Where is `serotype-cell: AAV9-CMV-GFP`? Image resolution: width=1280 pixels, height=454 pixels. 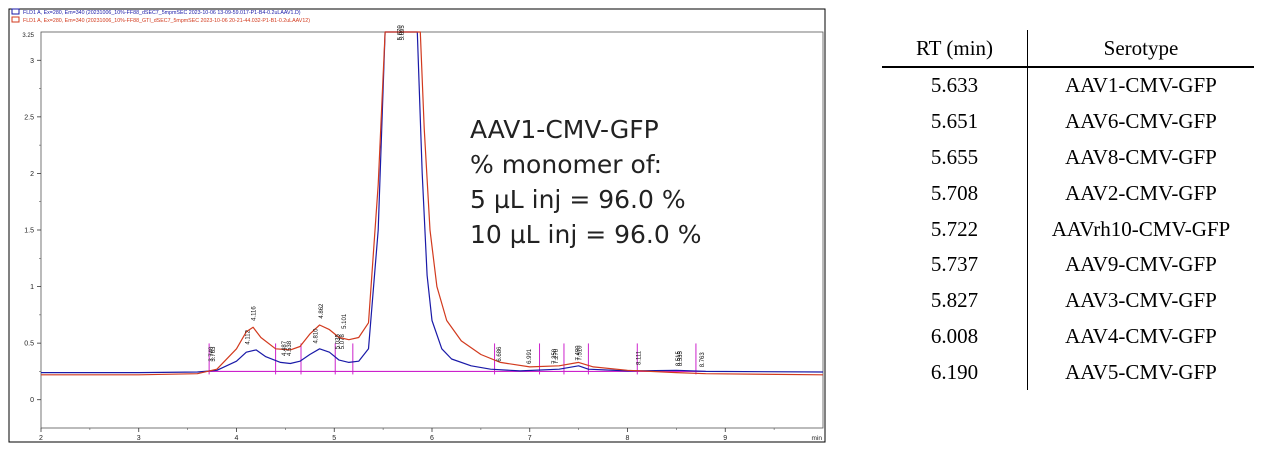
serotype-cell: AAV9-CMV-GFP is located at coordinates (1141, 264).